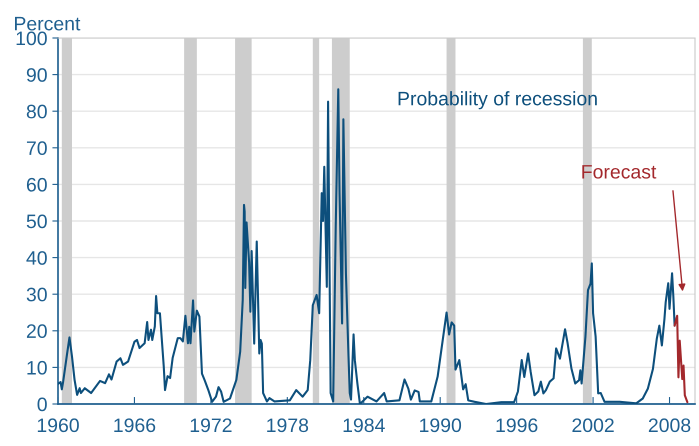  I want to click on line-series, so click(681, 359).